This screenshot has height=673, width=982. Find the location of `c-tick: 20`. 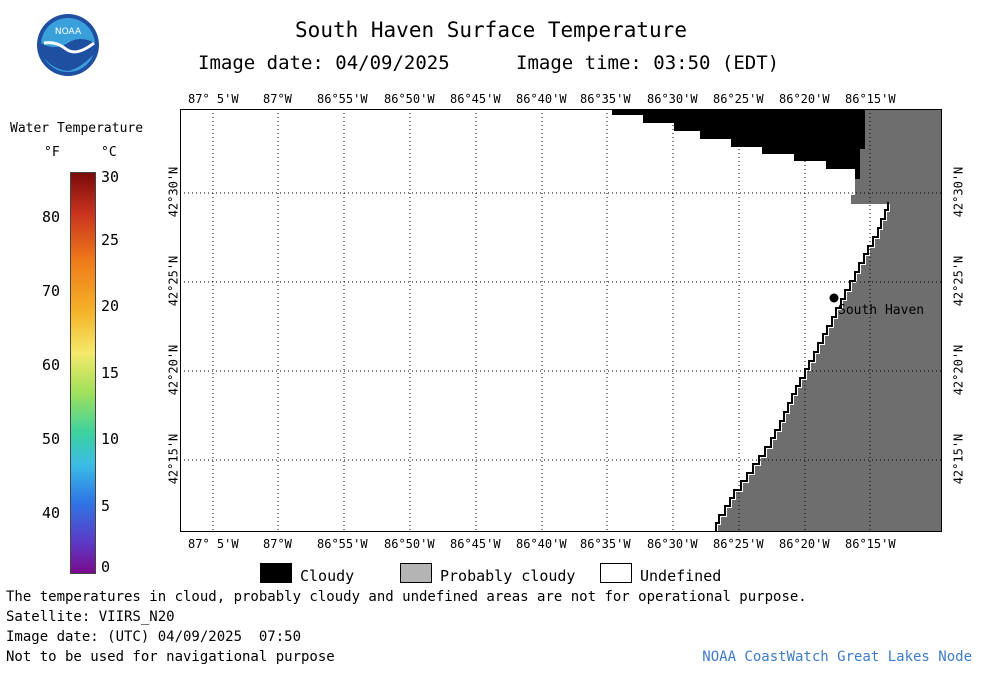

c-tick: 20 is located at coordinates (110, 306).